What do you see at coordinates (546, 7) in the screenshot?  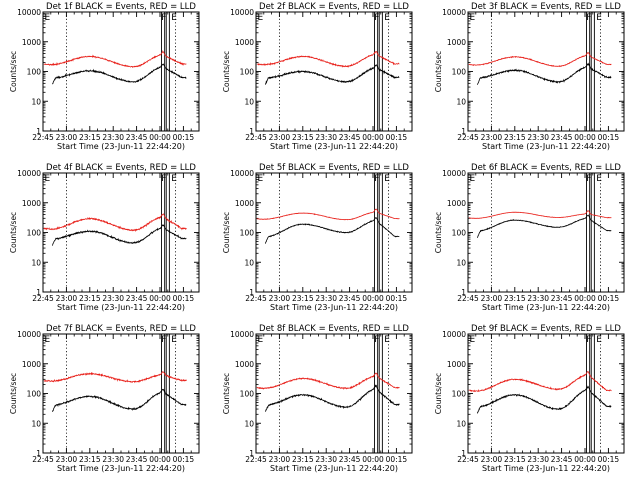 I see `chart-title: Det 3f BLACK = Events, RED = LLD` at bounding box center [546, 7].